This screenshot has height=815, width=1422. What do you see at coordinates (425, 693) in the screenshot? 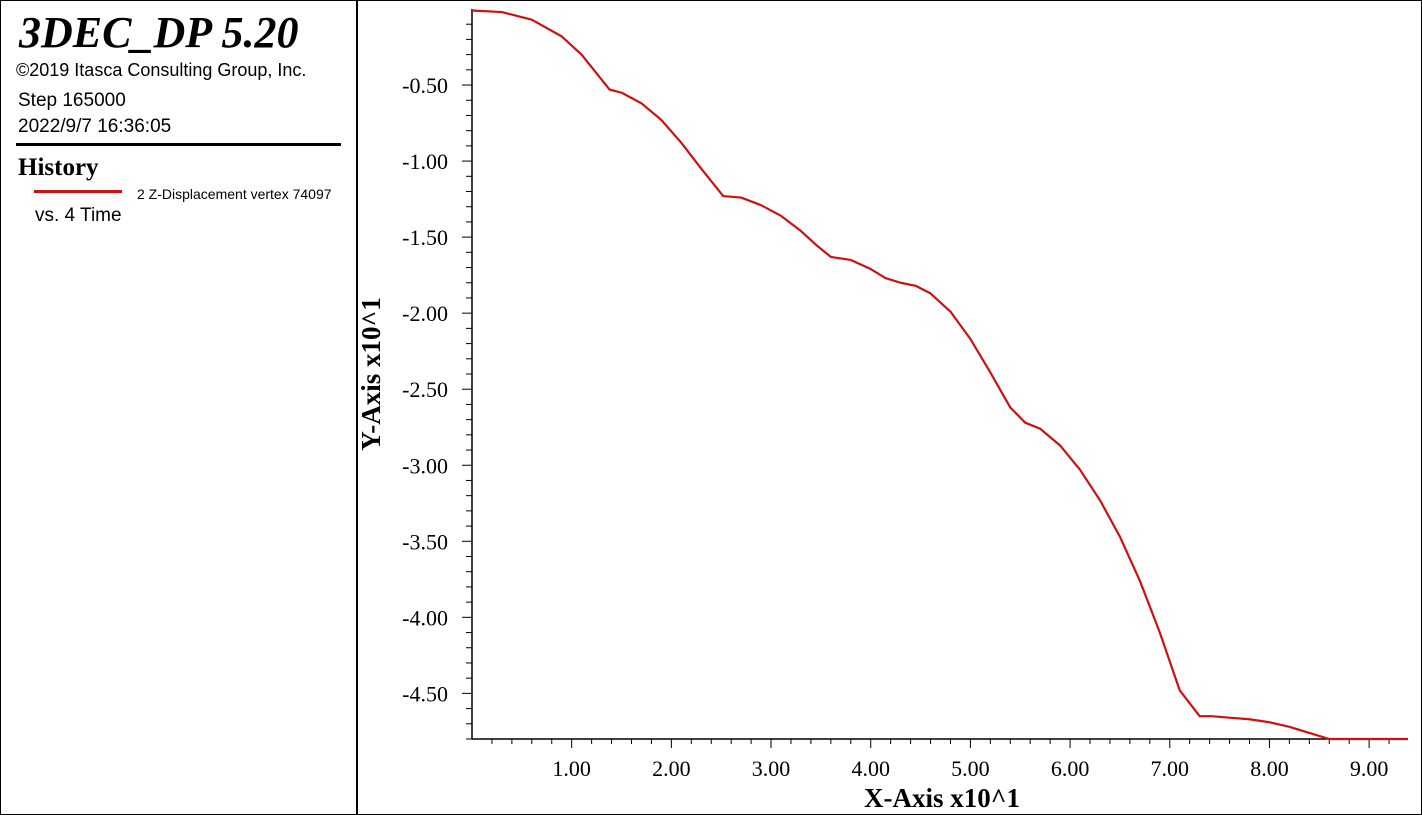
I see `y-tick-label: -4.50` at bounding box center [425, 693].